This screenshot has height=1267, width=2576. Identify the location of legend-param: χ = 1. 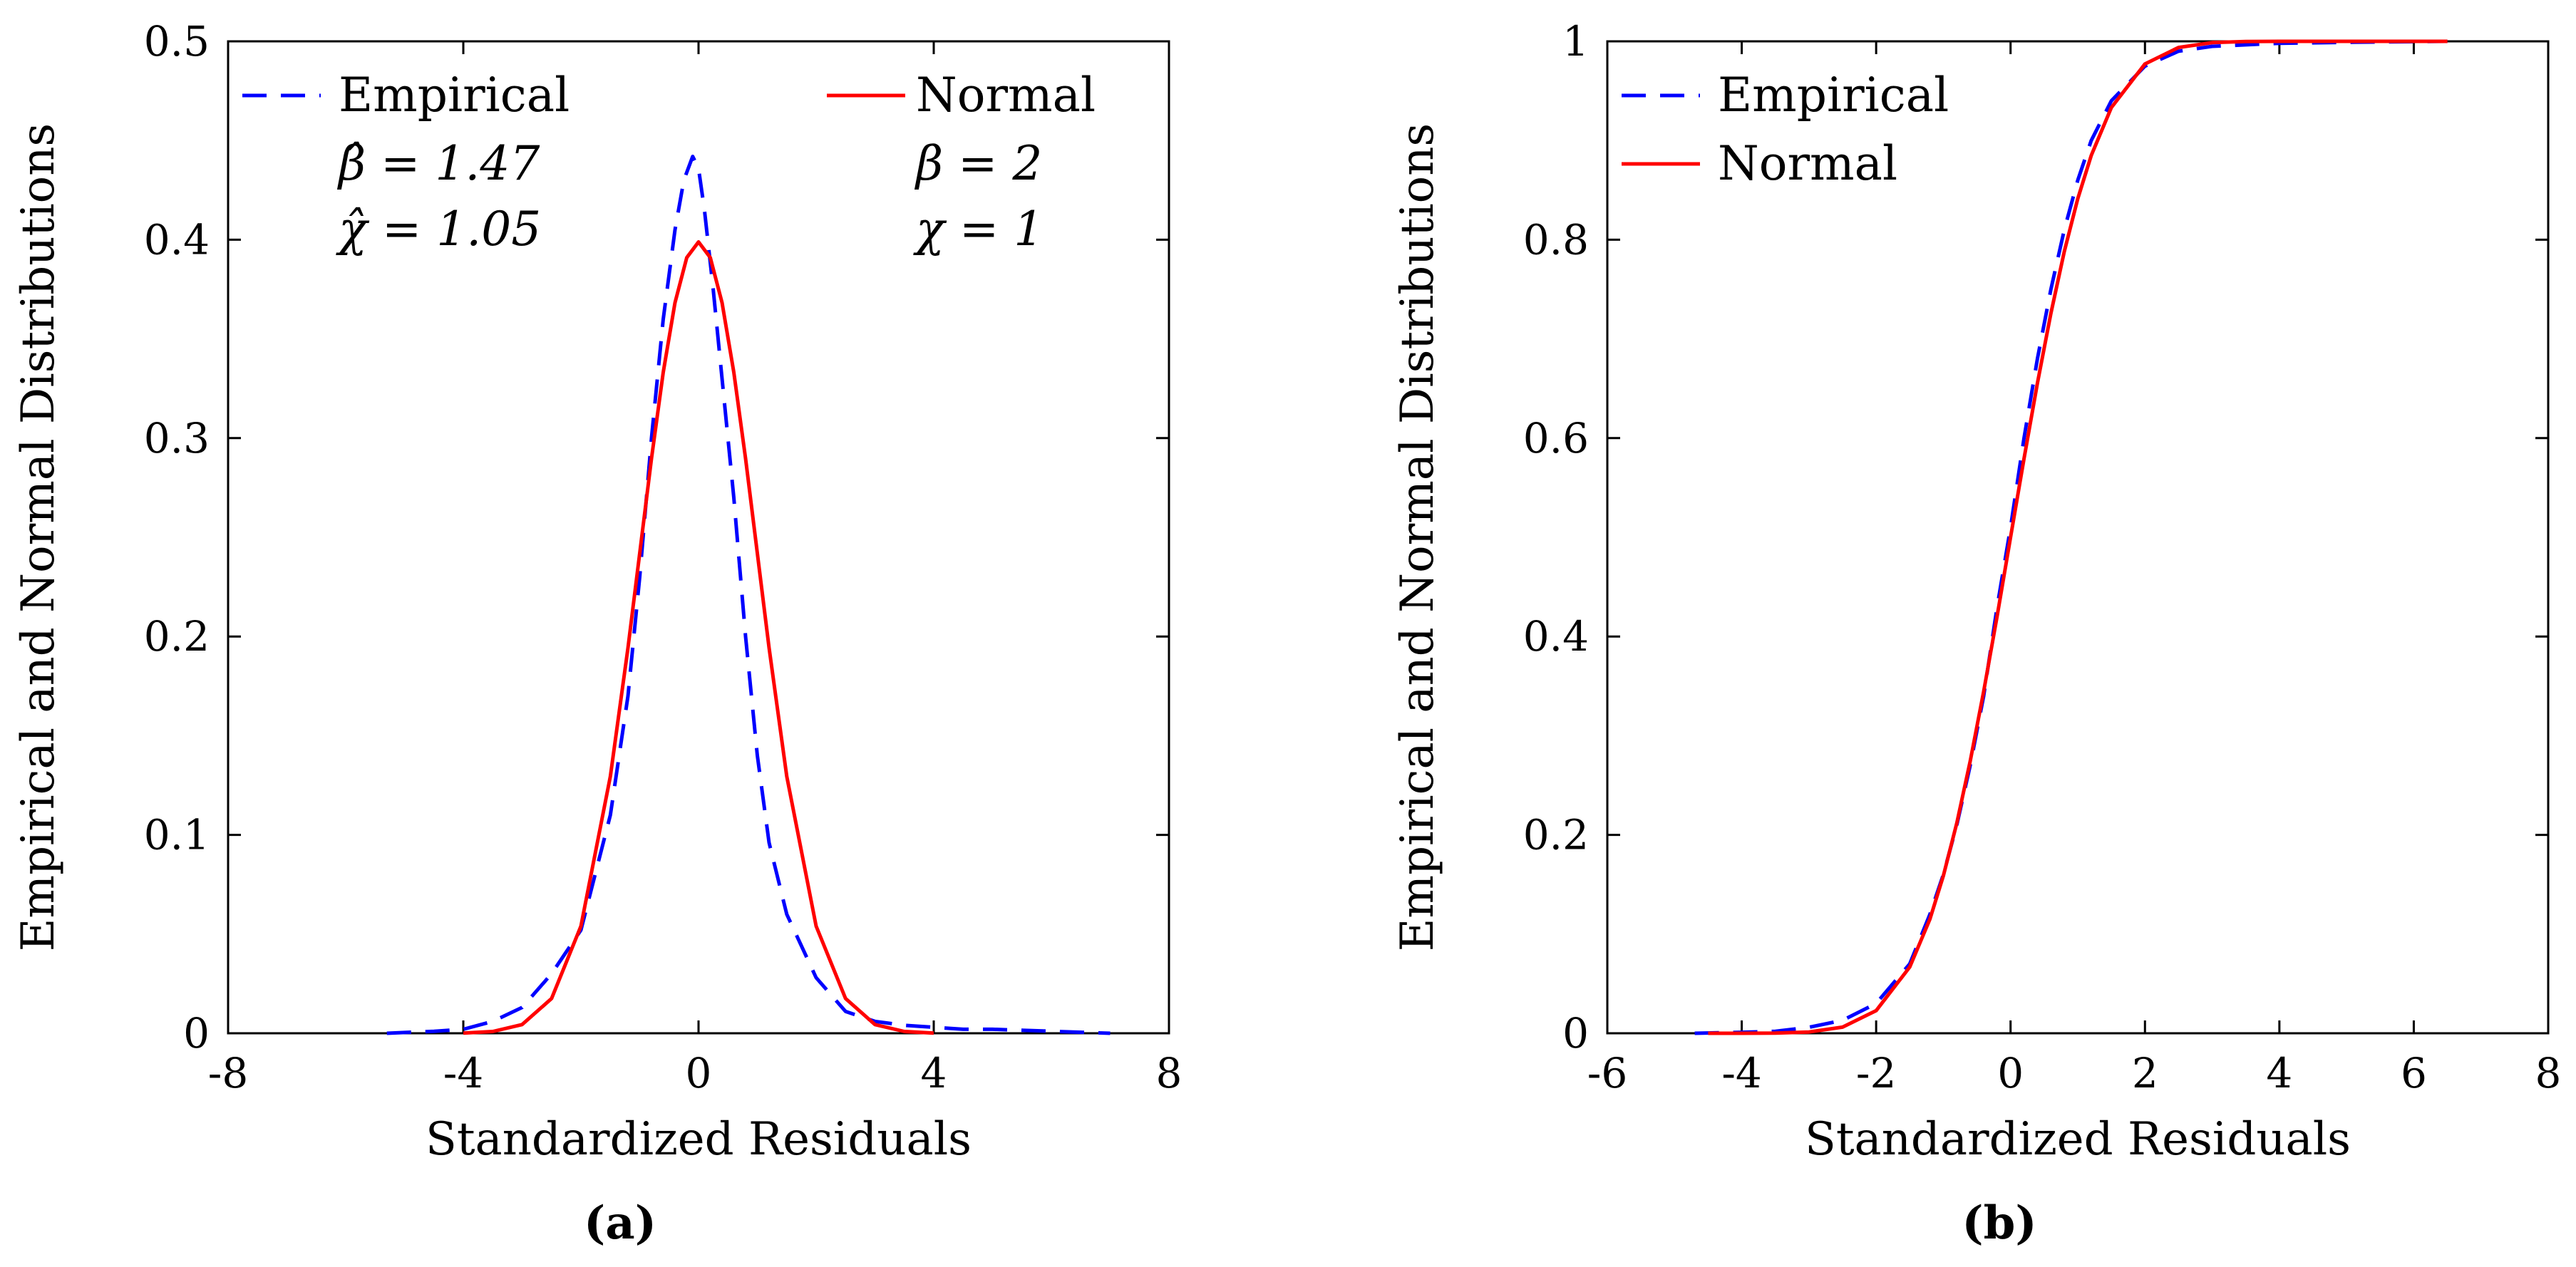
(978, 229).